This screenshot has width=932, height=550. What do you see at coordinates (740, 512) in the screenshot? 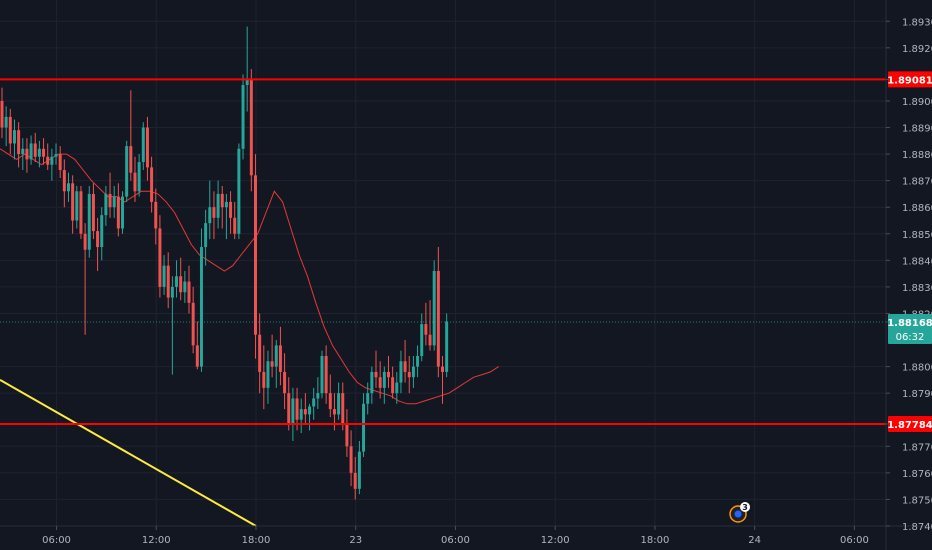
I see `event-marker: 3` at bounding box center [740, 512].